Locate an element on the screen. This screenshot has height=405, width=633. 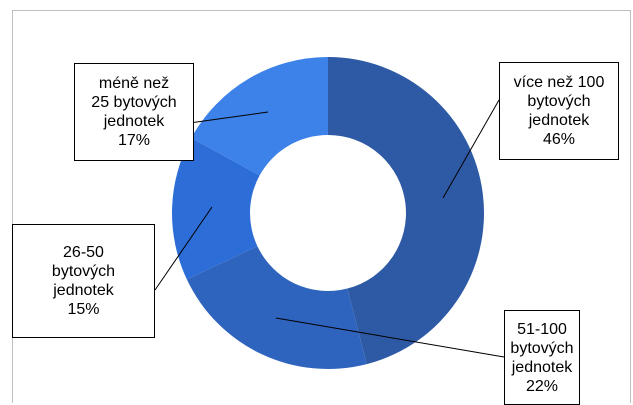
label-line: 25 bytových is located at coordinates (134, 102).